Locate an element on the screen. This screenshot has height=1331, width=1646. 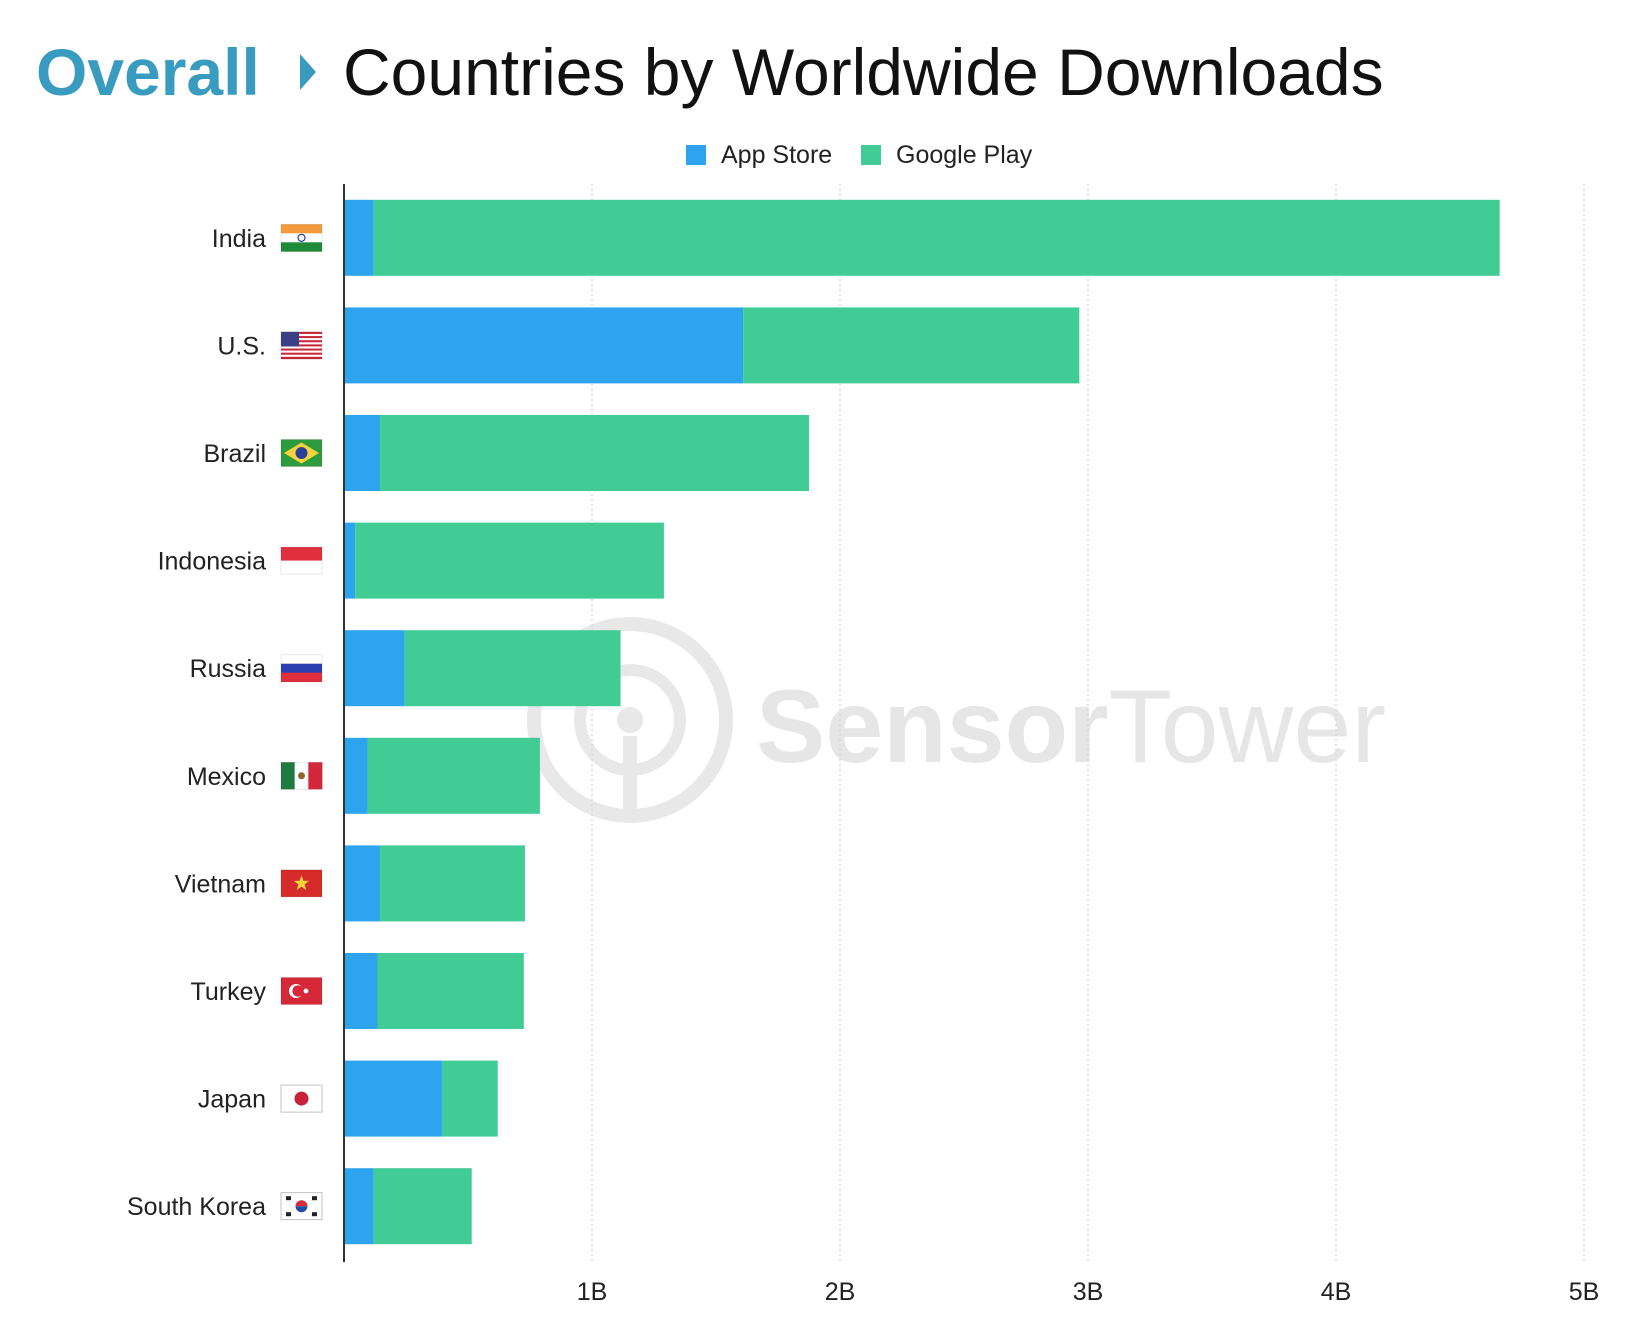
breadcrumb-overall-link: Overall is located at coordinates (148, 72).